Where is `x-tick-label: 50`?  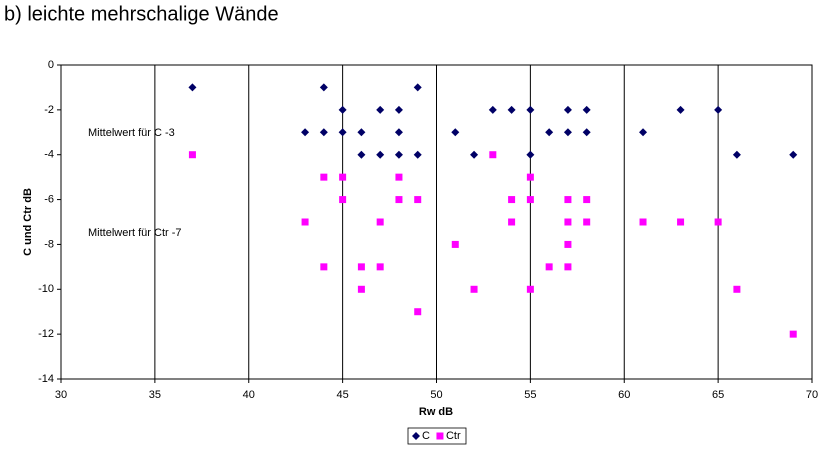
x-tick-label: 50 is located at coordinates (436, 395).